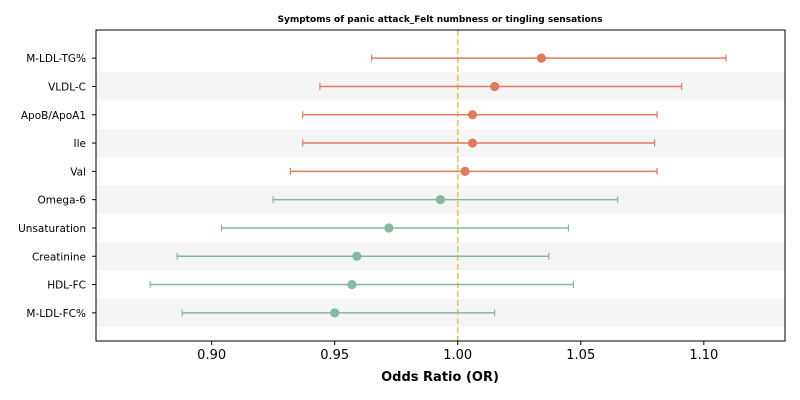 This screenshot has height=400, width=800. I want to click on y-tick-label: M-LDL-TG%, so click(56, 59).